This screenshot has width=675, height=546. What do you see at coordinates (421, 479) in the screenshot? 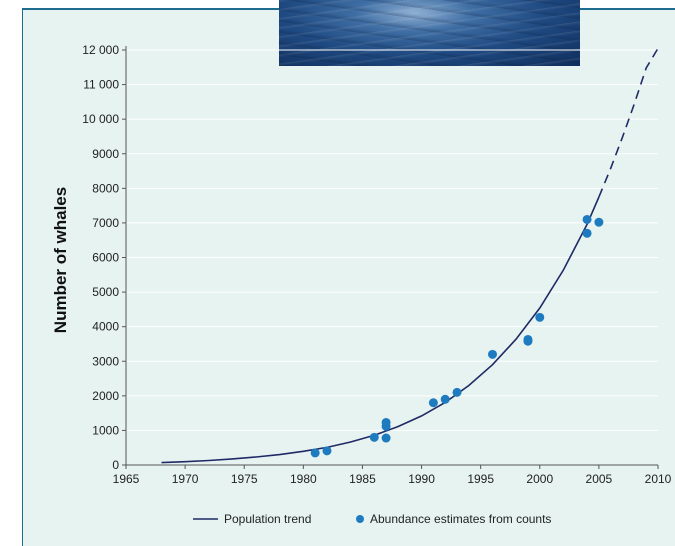
I see `x-tick-label: 1990` at bounding box center [421, 479].